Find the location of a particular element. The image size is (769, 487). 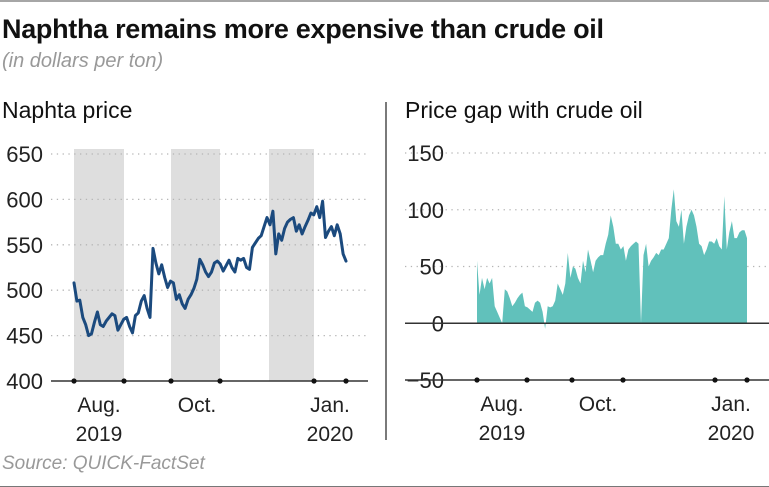

left-x-tick-labels: Aug. 2019 Oct. Jan. 2020 is located at coordinates (215, 420).